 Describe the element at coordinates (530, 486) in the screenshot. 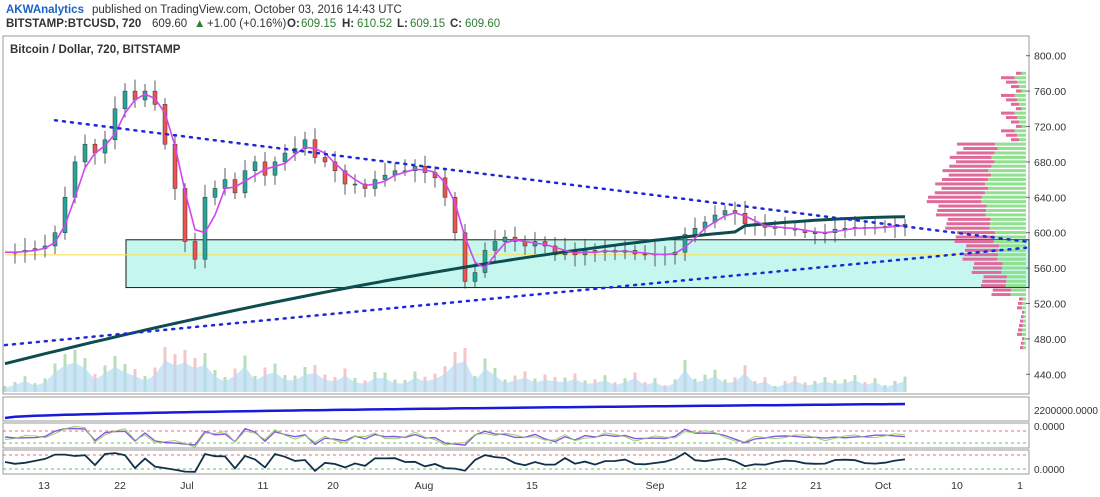

I see `time-axis: 13 22 Jul 11 20 Aug 15 Sep 12 21 Oct 10 1` at that location.